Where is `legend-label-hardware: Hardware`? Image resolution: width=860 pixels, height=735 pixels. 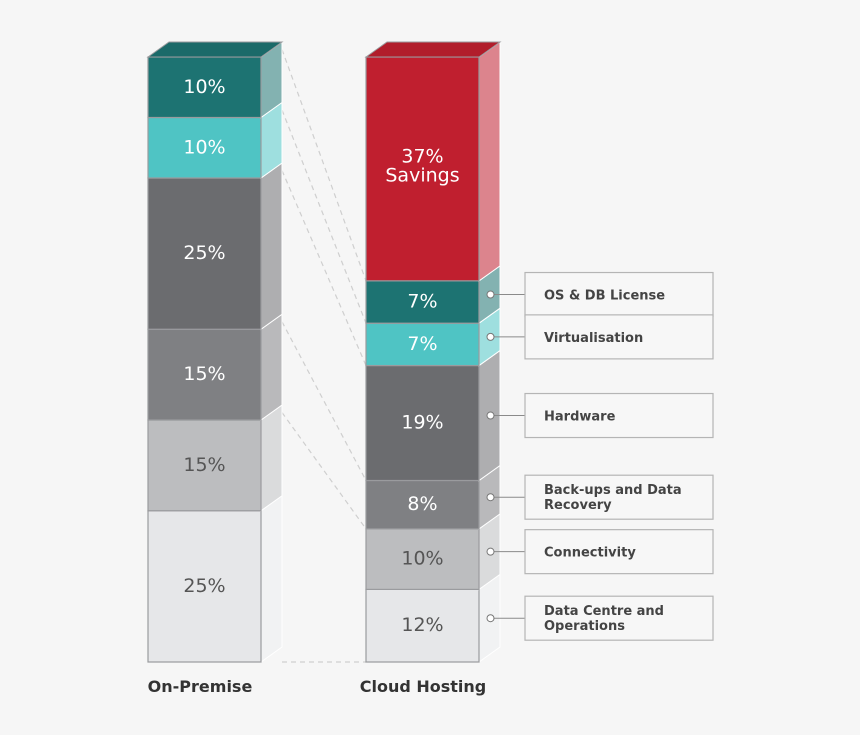
legend-label-hardware: Hardware is located at coordinates (580, 417).